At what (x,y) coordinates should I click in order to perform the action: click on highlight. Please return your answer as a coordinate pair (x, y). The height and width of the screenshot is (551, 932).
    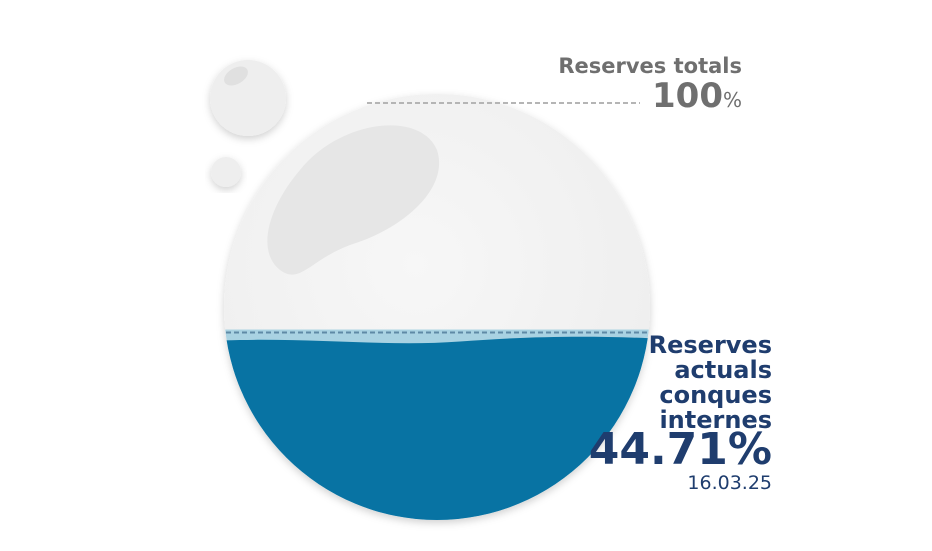
    Looking at the image, I should click on (353, 200).